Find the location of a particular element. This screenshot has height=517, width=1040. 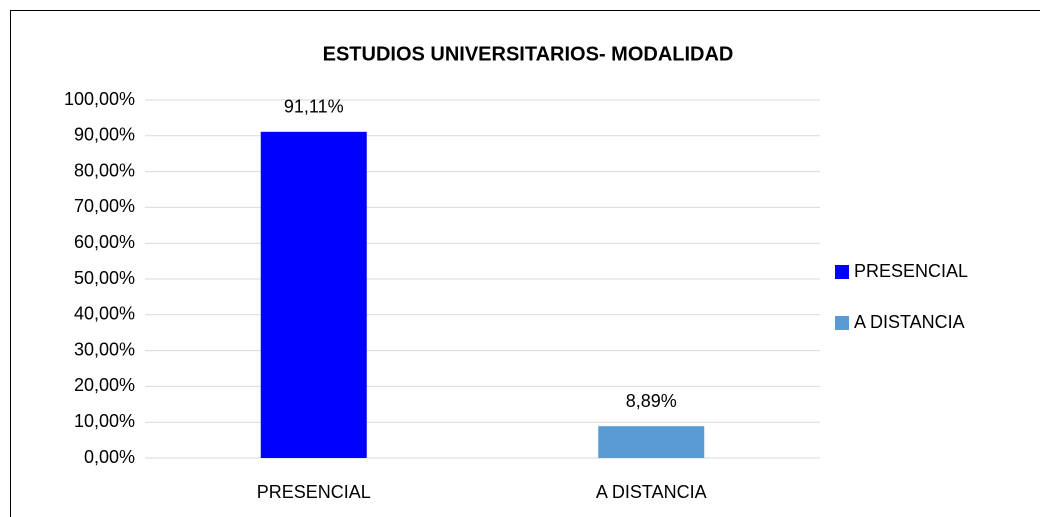

y-tick-label: 80,00% is located at coordinates (104, 170).